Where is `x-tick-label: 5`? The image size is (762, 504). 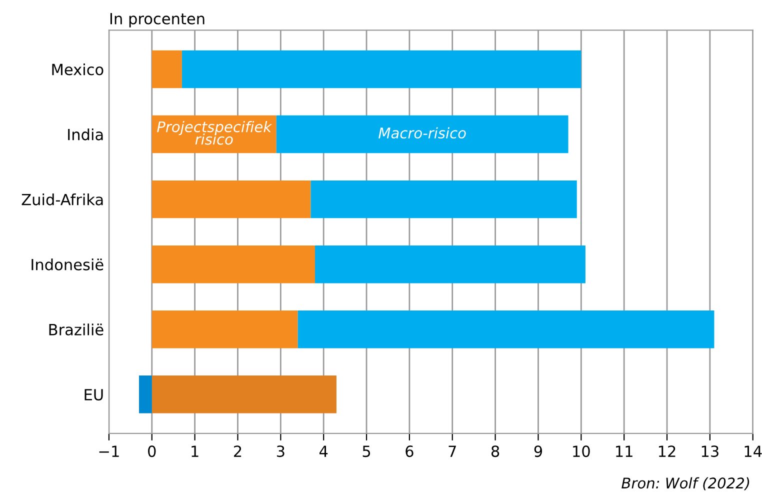 x-tick-label: 5 is located at coordinates (366, 452).